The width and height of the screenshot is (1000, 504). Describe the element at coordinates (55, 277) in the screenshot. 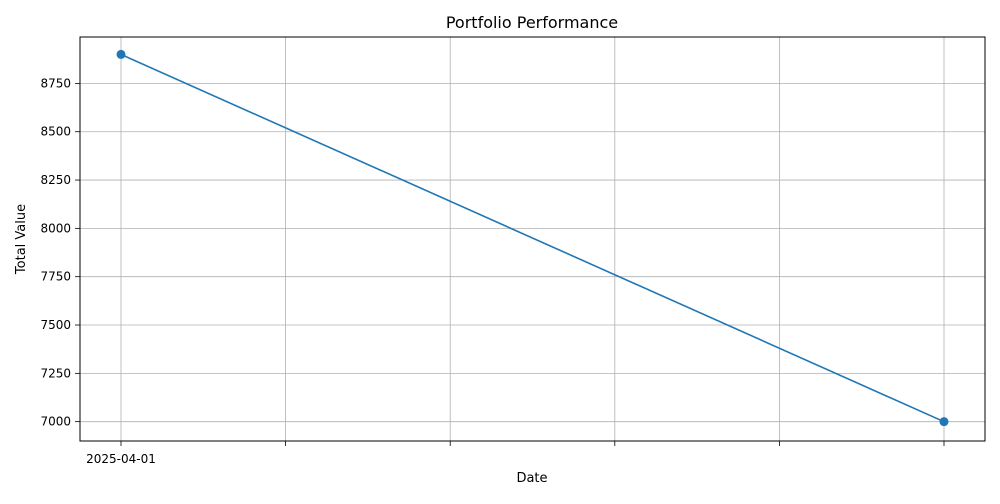

I see `y-tick-label: 7750` at that location.